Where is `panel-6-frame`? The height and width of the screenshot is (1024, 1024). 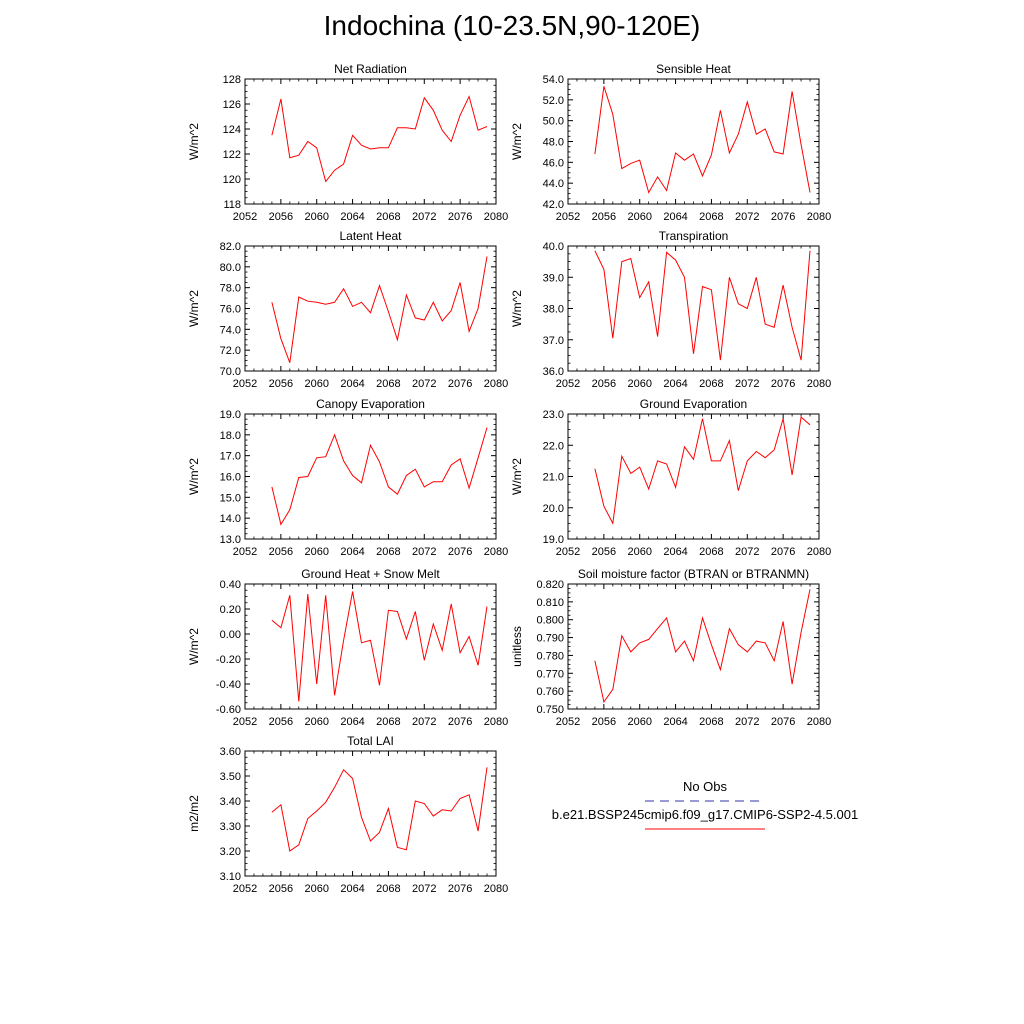 panel-6-frame is located at coordinates (693, 476).